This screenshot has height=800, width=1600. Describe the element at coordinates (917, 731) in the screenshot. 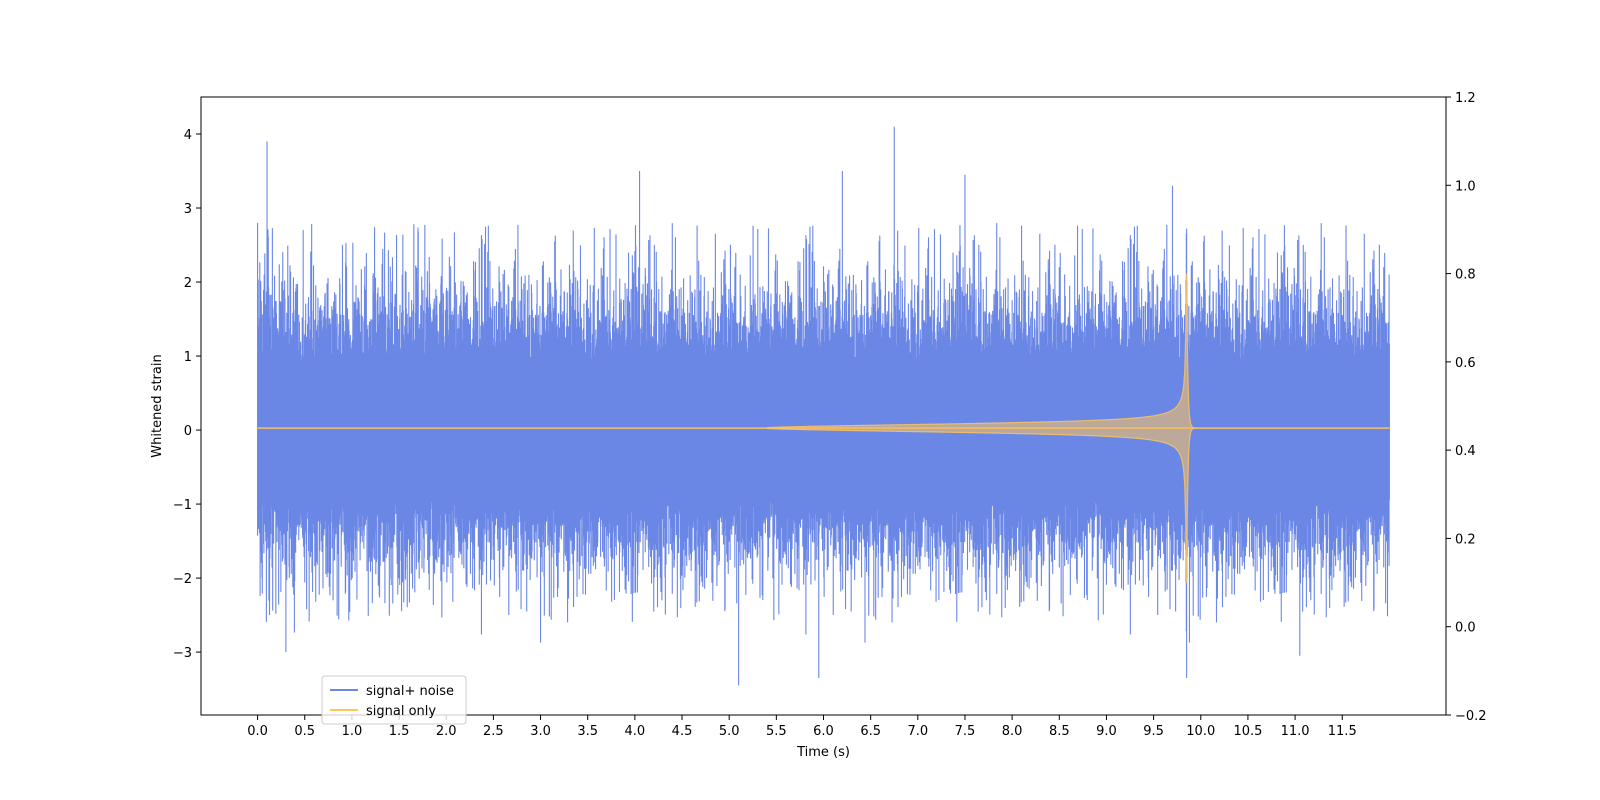

I see `x-tick-label: 7.0` at that location.